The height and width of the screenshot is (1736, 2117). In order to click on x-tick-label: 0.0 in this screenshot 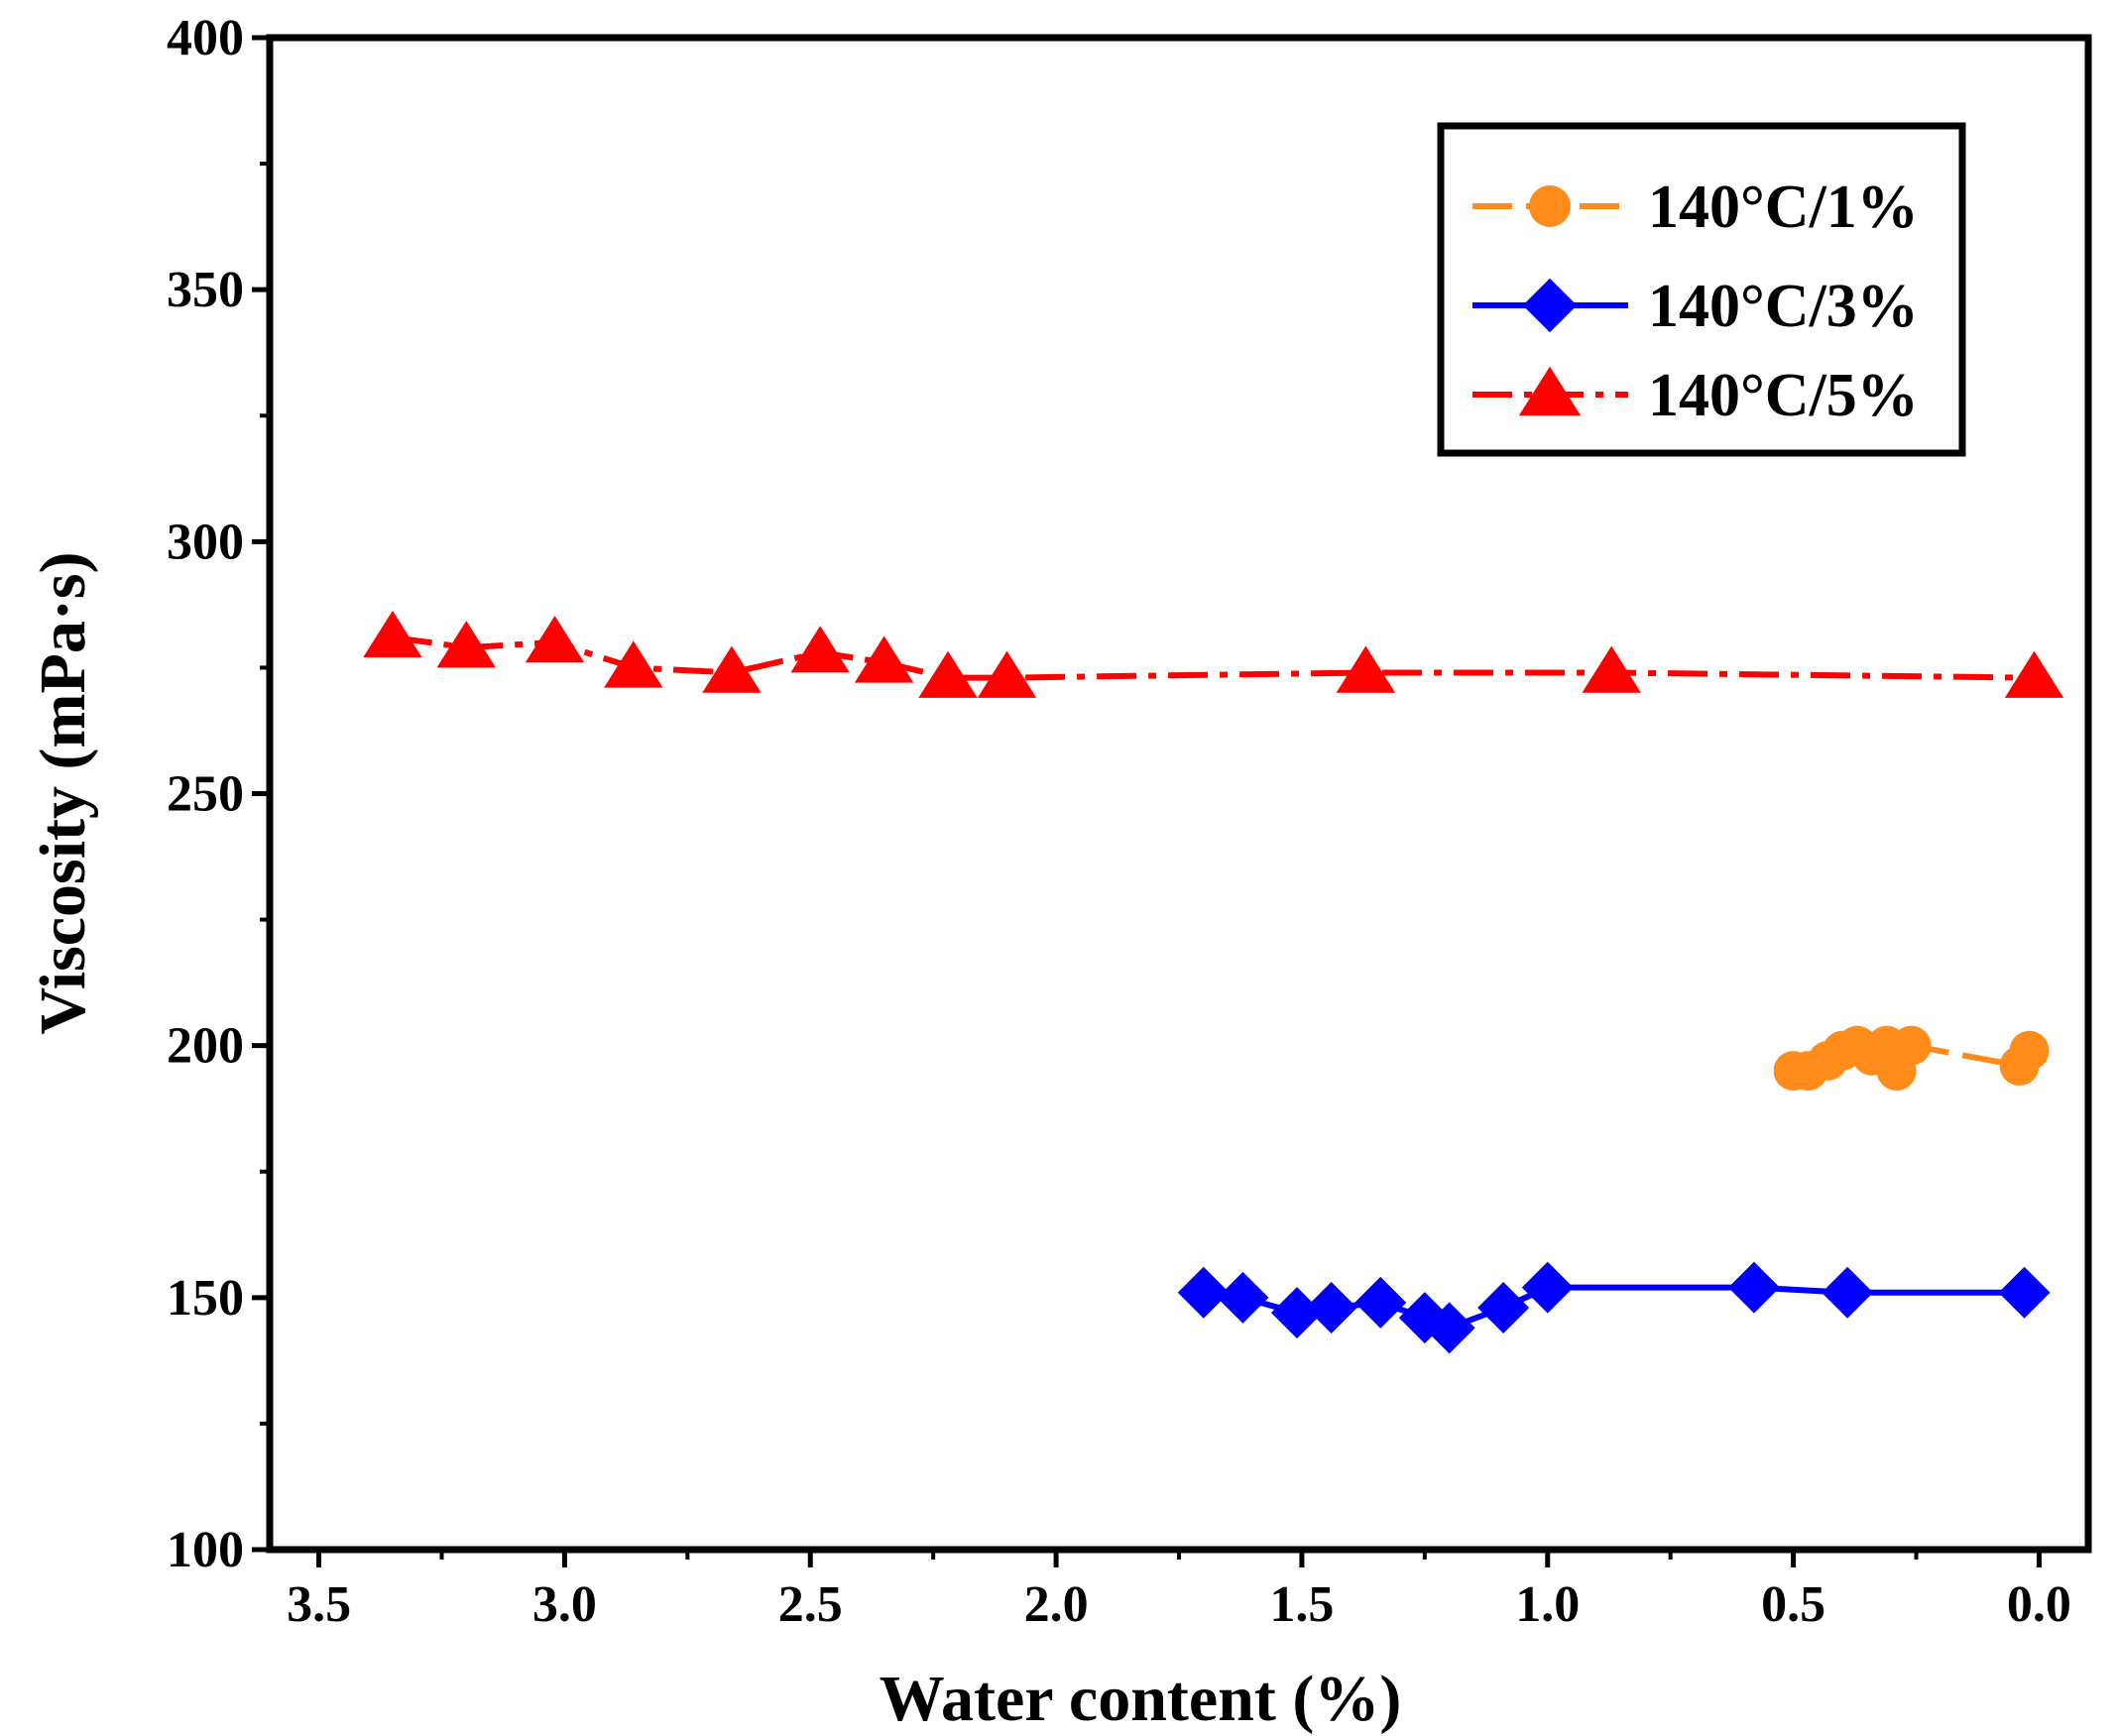, I will do `click(2039, 1604)`.